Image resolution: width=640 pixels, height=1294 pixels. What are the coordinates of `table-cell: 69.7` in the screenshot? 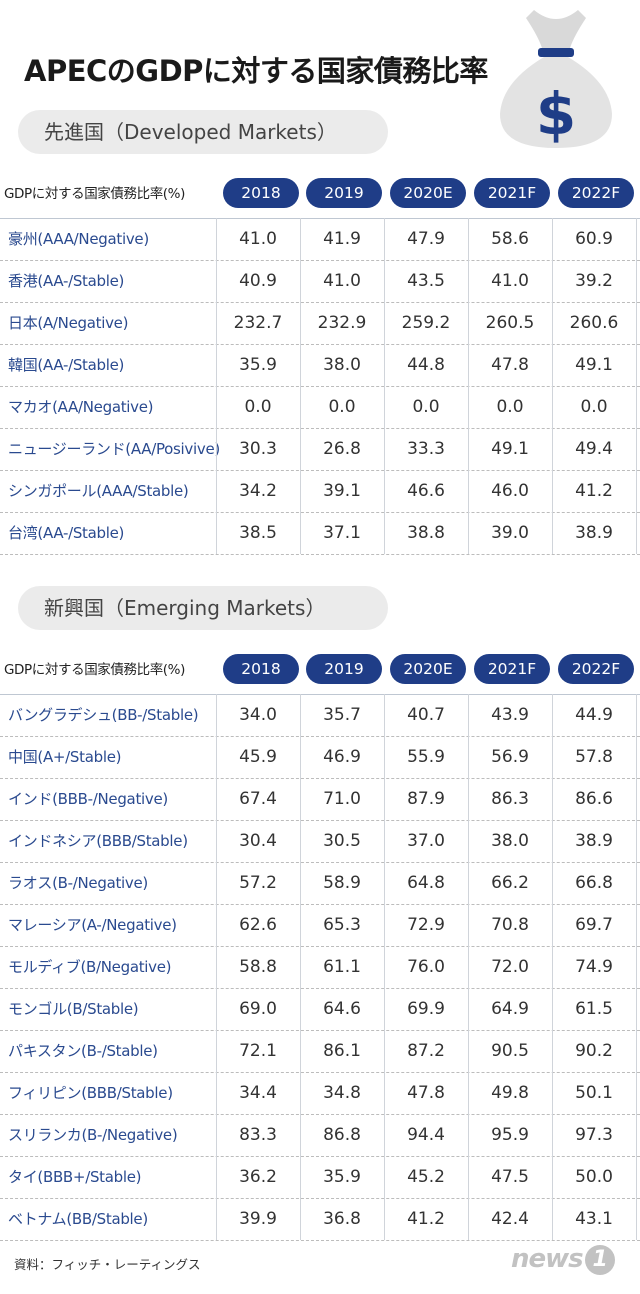 It's located at (594, 925).